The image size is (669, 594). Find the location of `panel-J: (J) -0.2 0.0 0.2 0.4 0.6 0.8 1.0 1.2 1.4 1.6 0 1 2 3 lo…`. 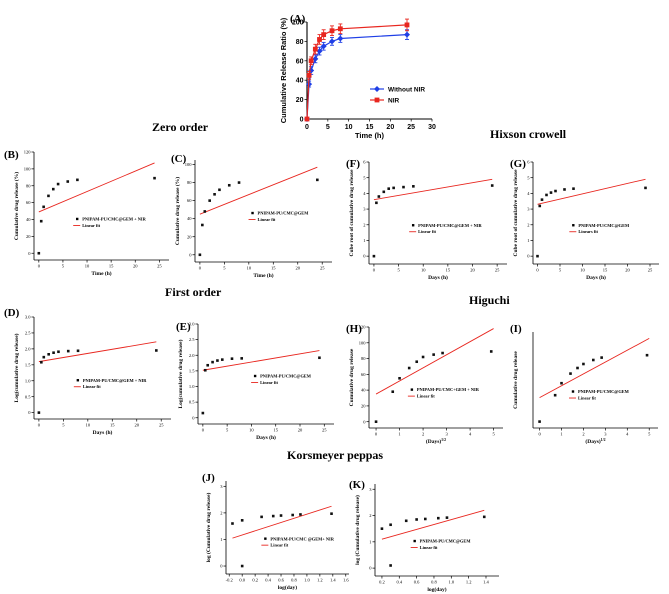

panel-J: (J) -0.2 0.0 0.2 0.4 0.6 0.8 1.0 1.2 1.4 1.6 0 1 2 3 lo… is located at coordinates (275, 531).